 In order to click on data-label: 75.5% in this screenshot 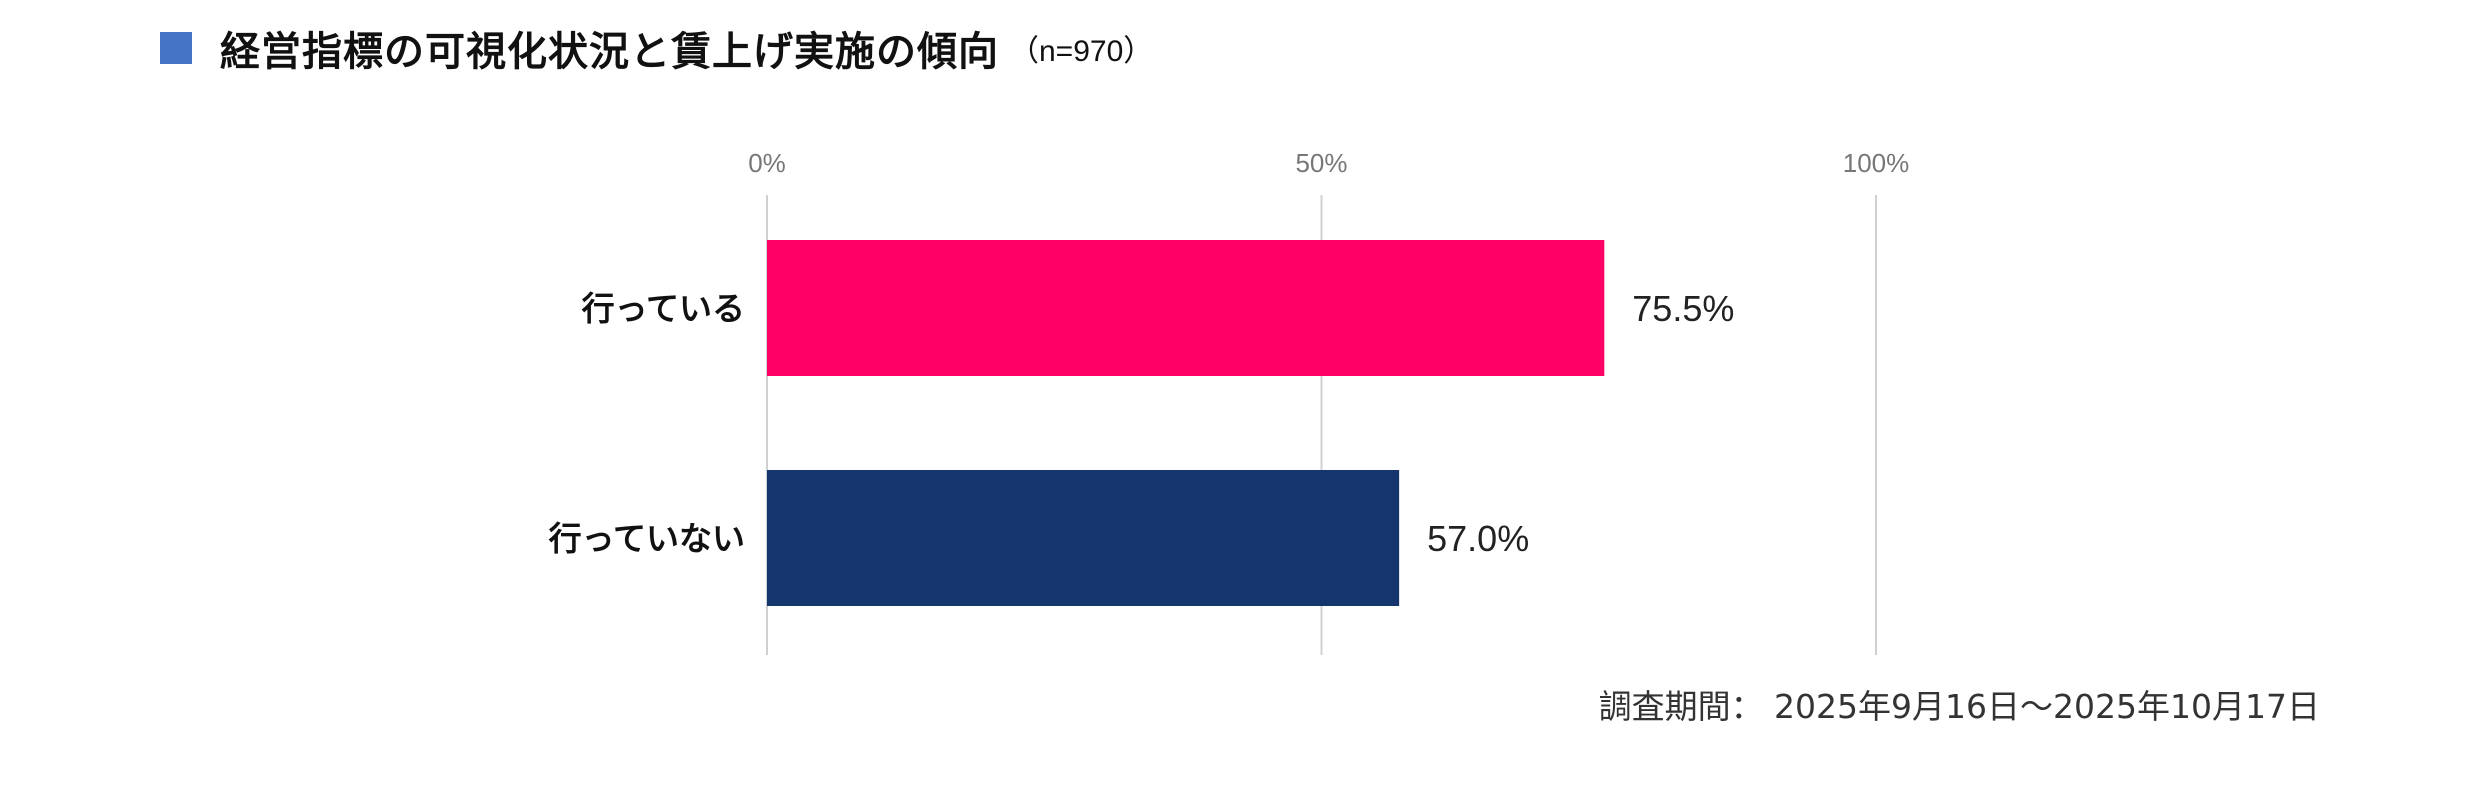, I will do `click(1683, 308)`.